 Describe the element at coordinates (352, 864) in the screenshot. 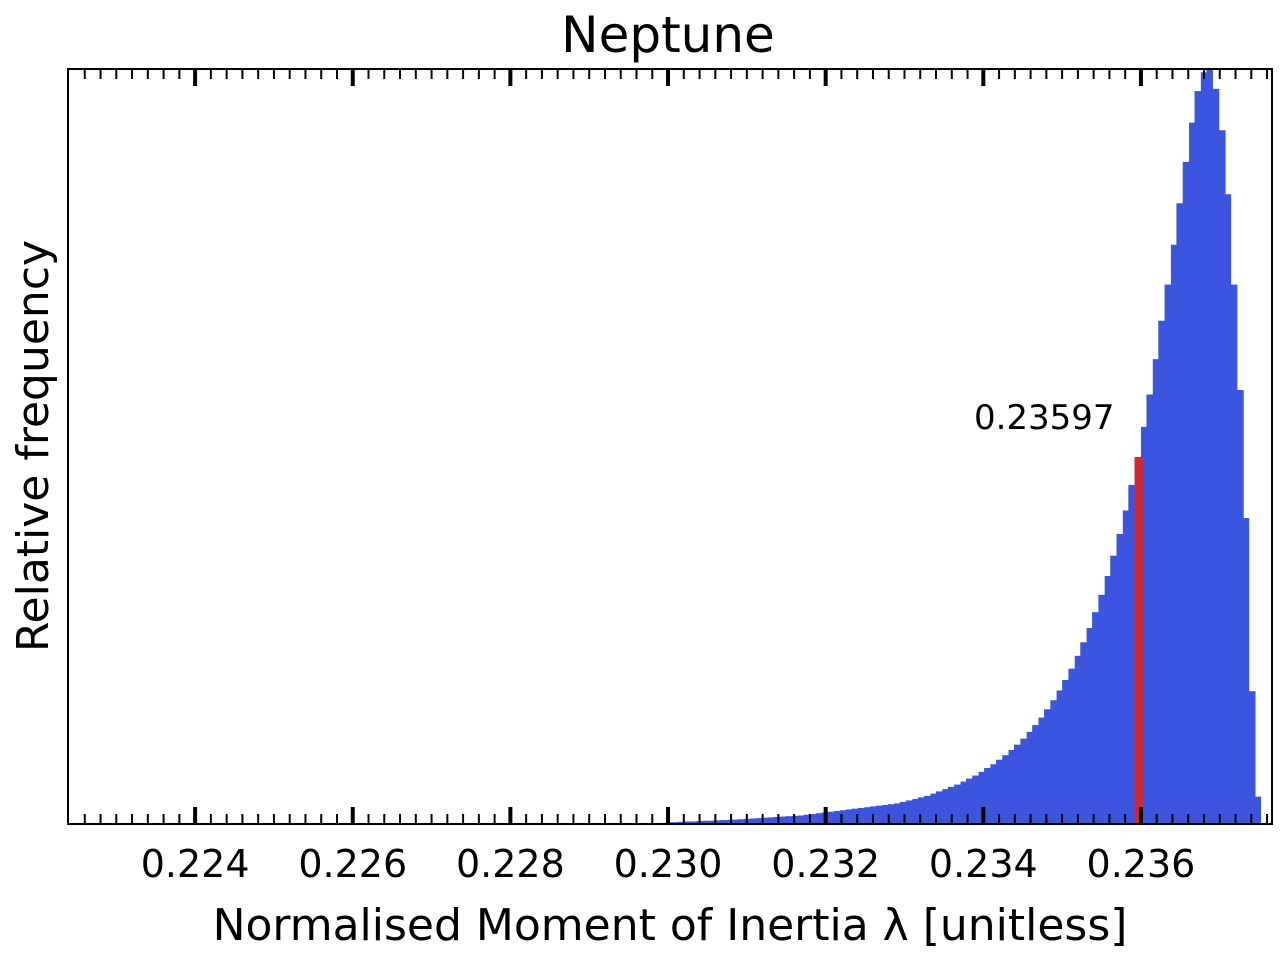

I see `x-tick-label: 0.226` at that location.